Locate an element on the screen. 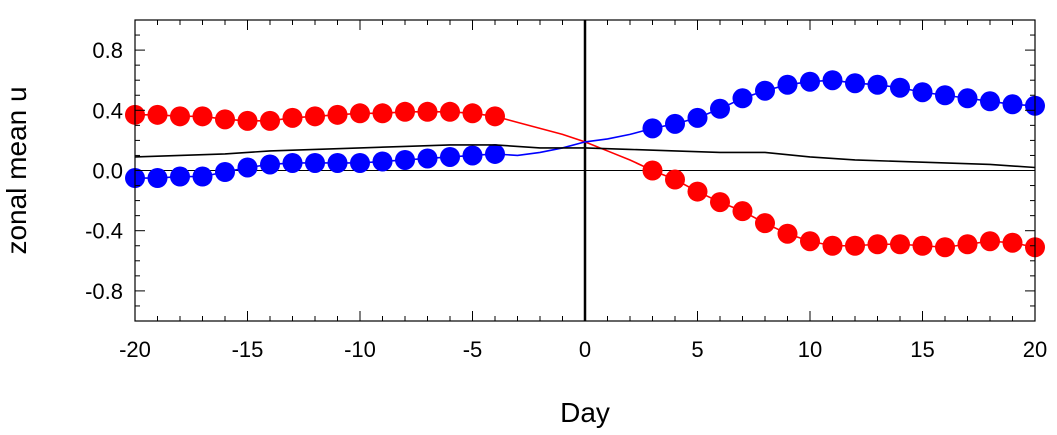 The image size is (1057, 435). x-tick-label: -10 is located at coordinates (360, 349).